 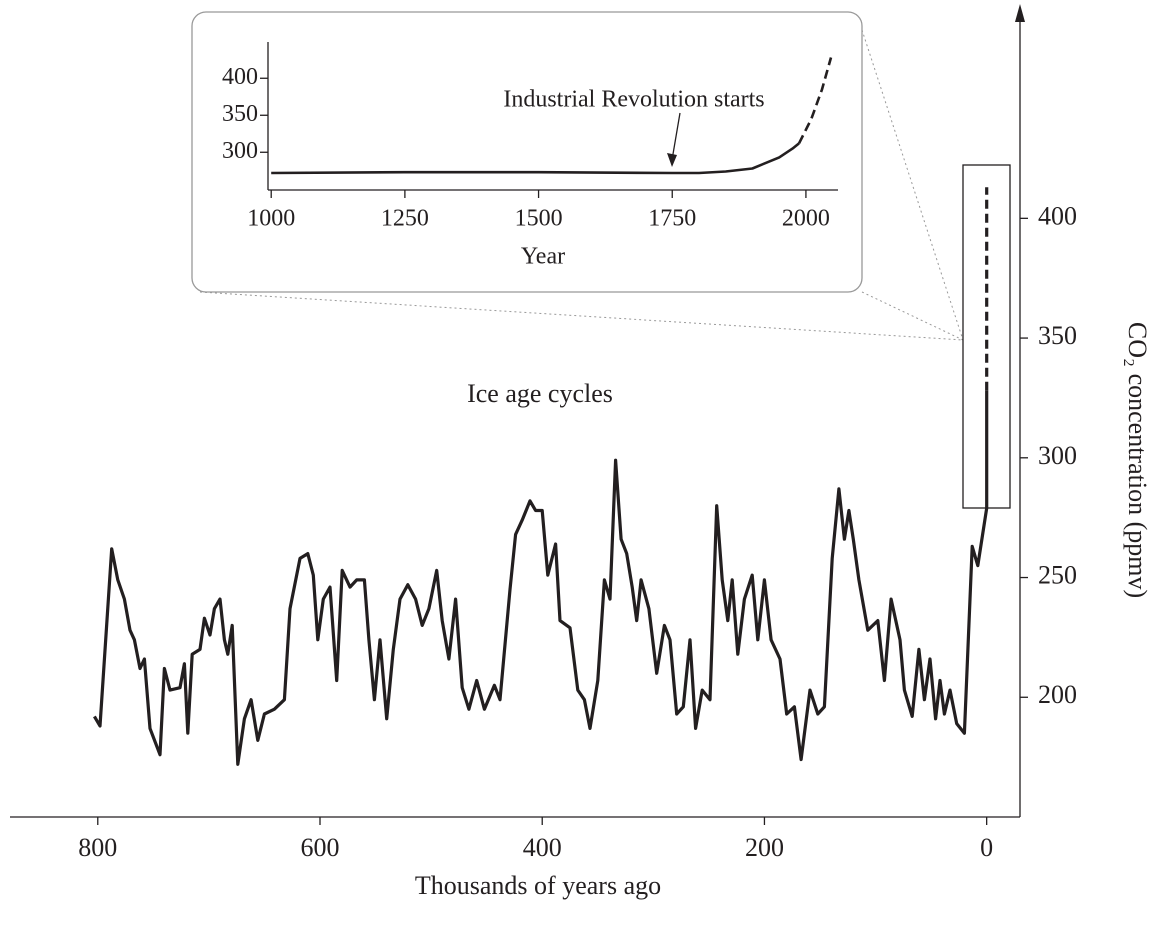 What do you see at coordinates (986, 847) in the screenshot?
I see `x-tick-label: 0` at bounding box center [986, 847].